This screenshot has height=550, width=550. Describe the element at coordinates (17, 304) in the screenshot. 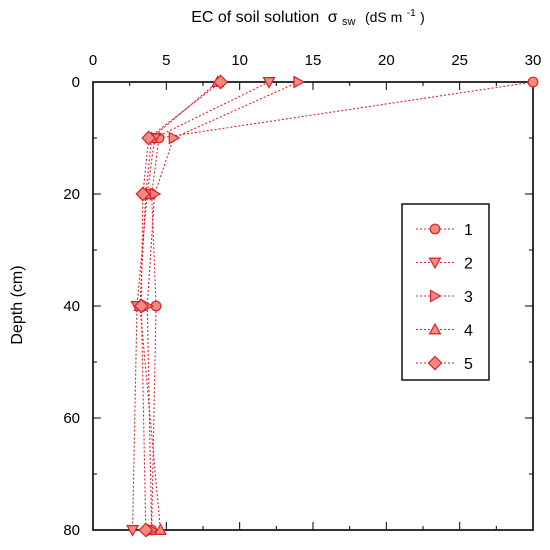

I see `y-axis-title: Depth (cm)` at that location.